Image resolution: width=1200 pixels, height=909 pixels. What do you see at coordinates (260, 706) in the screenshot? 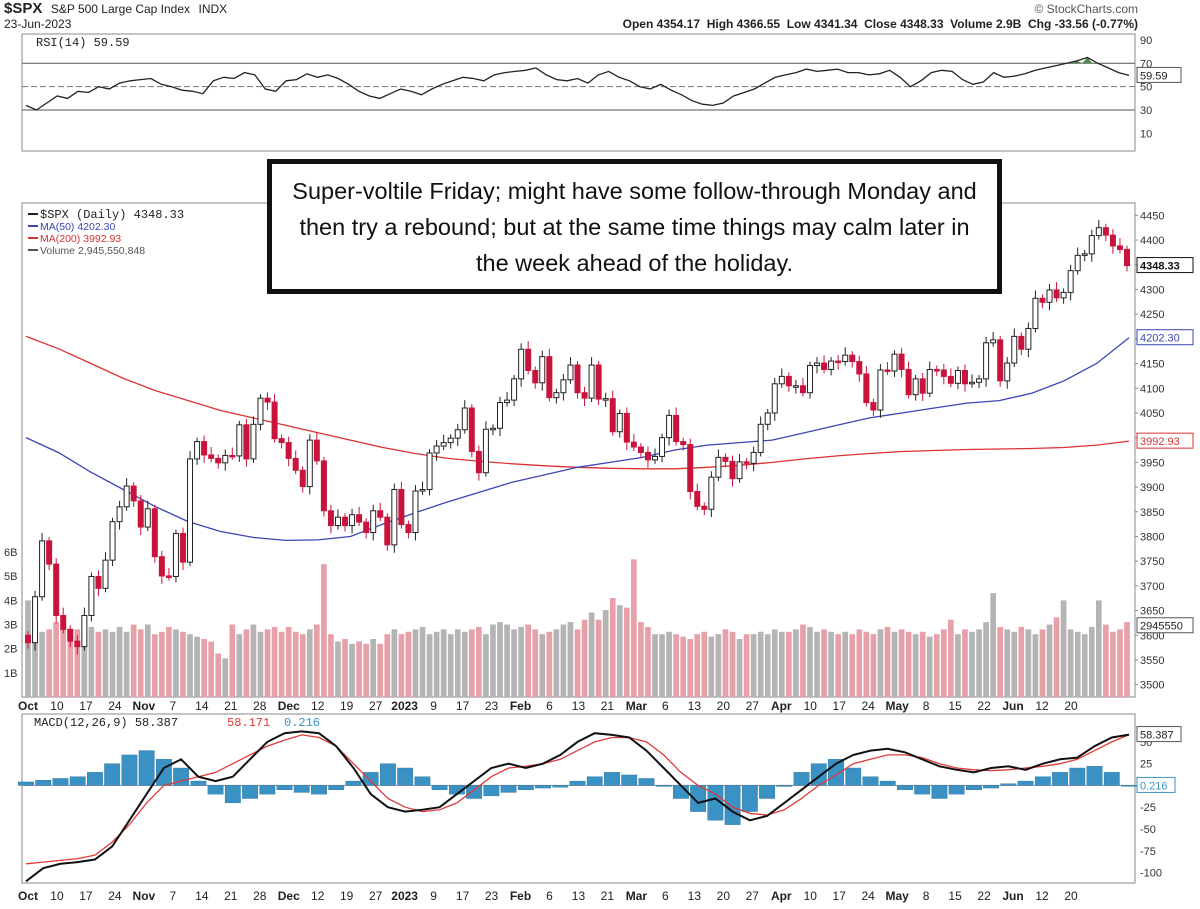
I see `price-x-tick-label: 28` at bounding box center [260, 706].